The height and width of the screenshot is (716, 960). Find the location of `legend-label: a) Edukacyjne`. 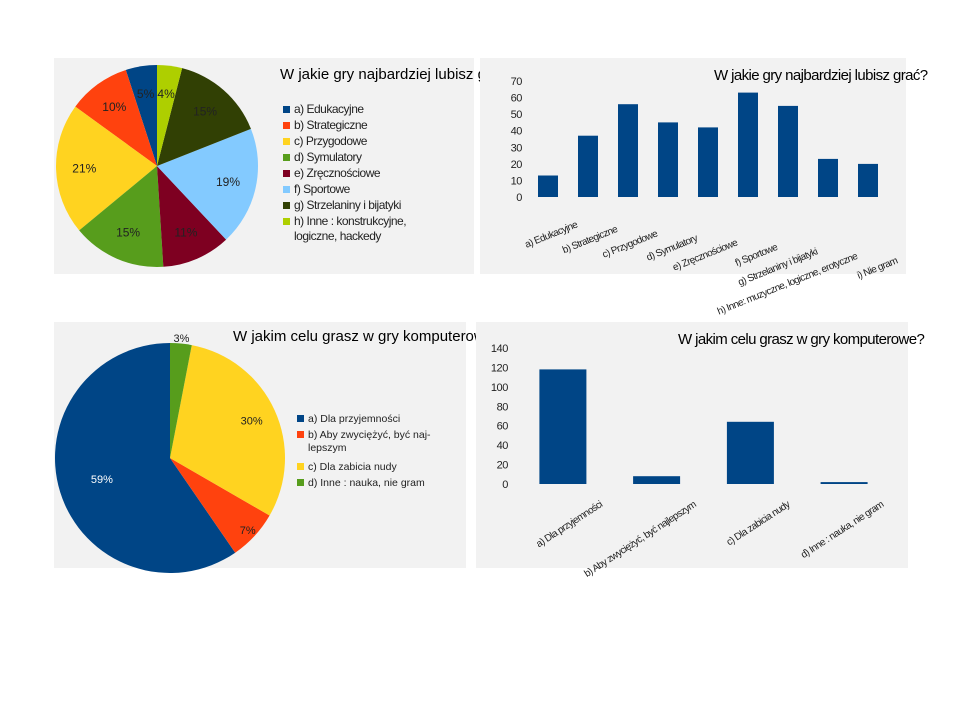

legend-label: a) Edukacyjne is located at coordinates (329, 109).